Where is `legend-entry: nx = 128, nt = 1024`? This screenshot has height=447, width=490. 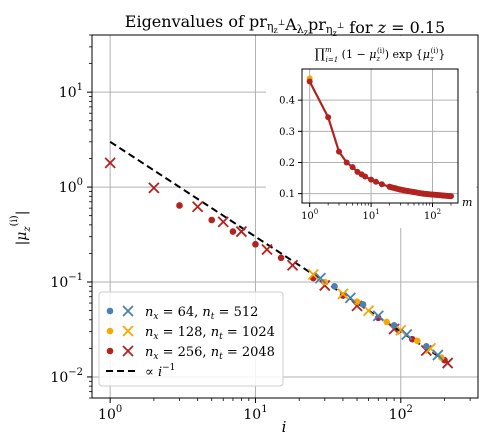 legend-entry: nx = 128, nt = 1024 is located at coordinates (190, 333).